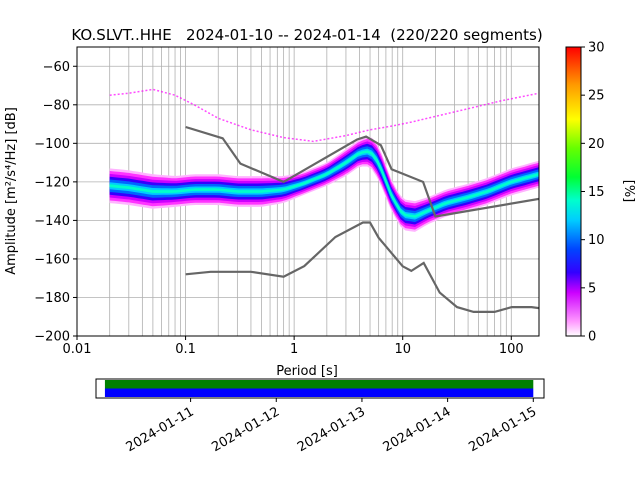 The width and height of the screenshot is (640, 484). What do you see at coordinates (628, 191) in the screenshot?
I see `colorbar-label: [%]` at bounding box center [628, 191].